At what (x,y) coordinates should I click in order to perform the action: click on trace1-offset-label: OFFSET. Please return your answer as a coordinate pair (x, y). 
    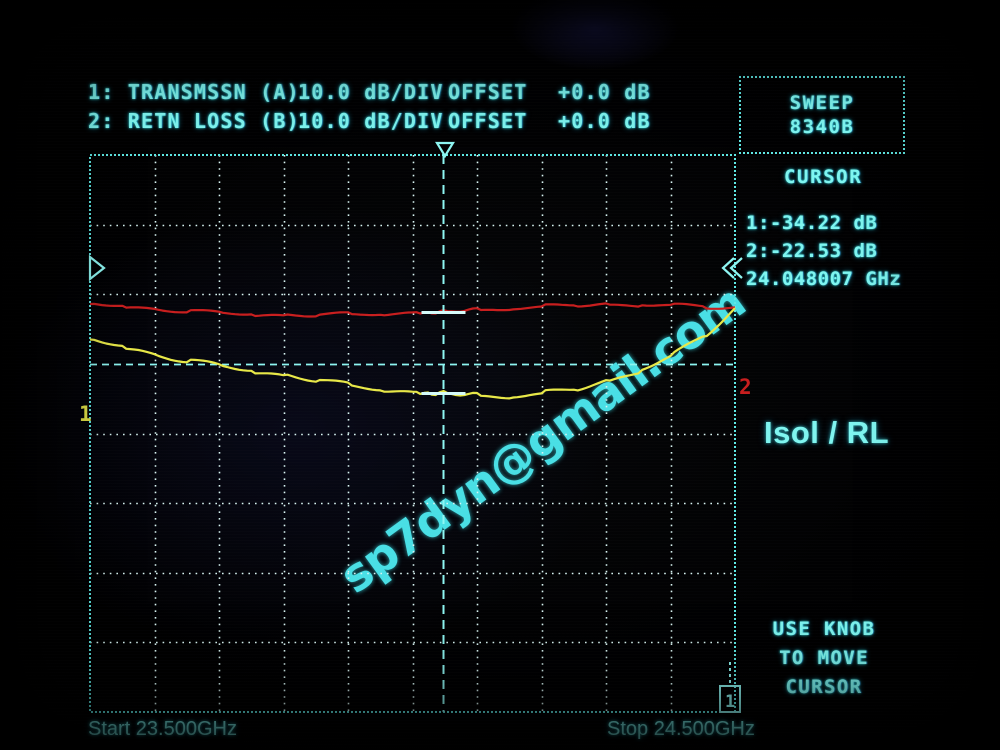
    Looking at the image, I should click on (488, 92).